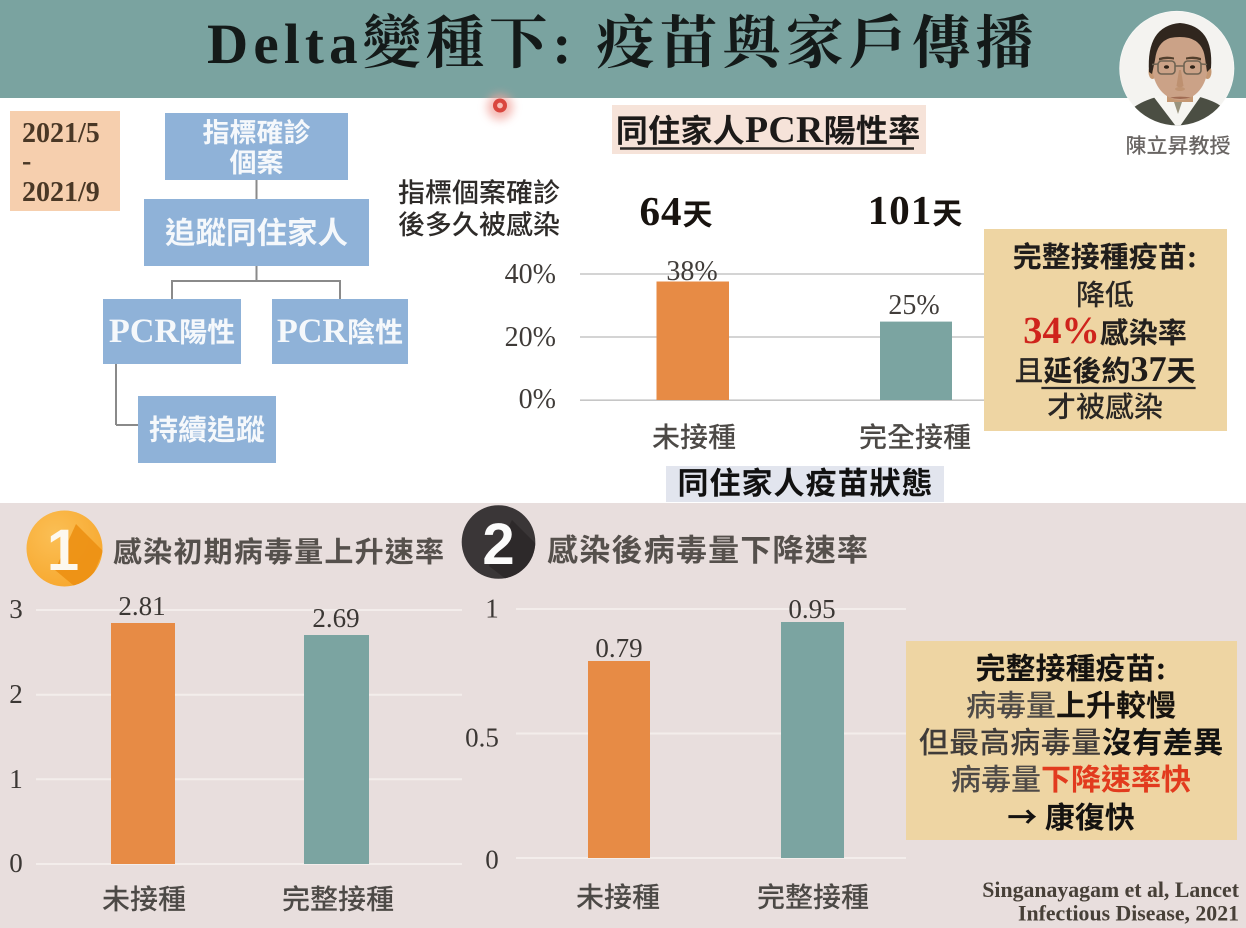 Image resolution: width=1246 pixels, height=928 pixels. I want to click on svg-text: 0.95, so click(811, 609).